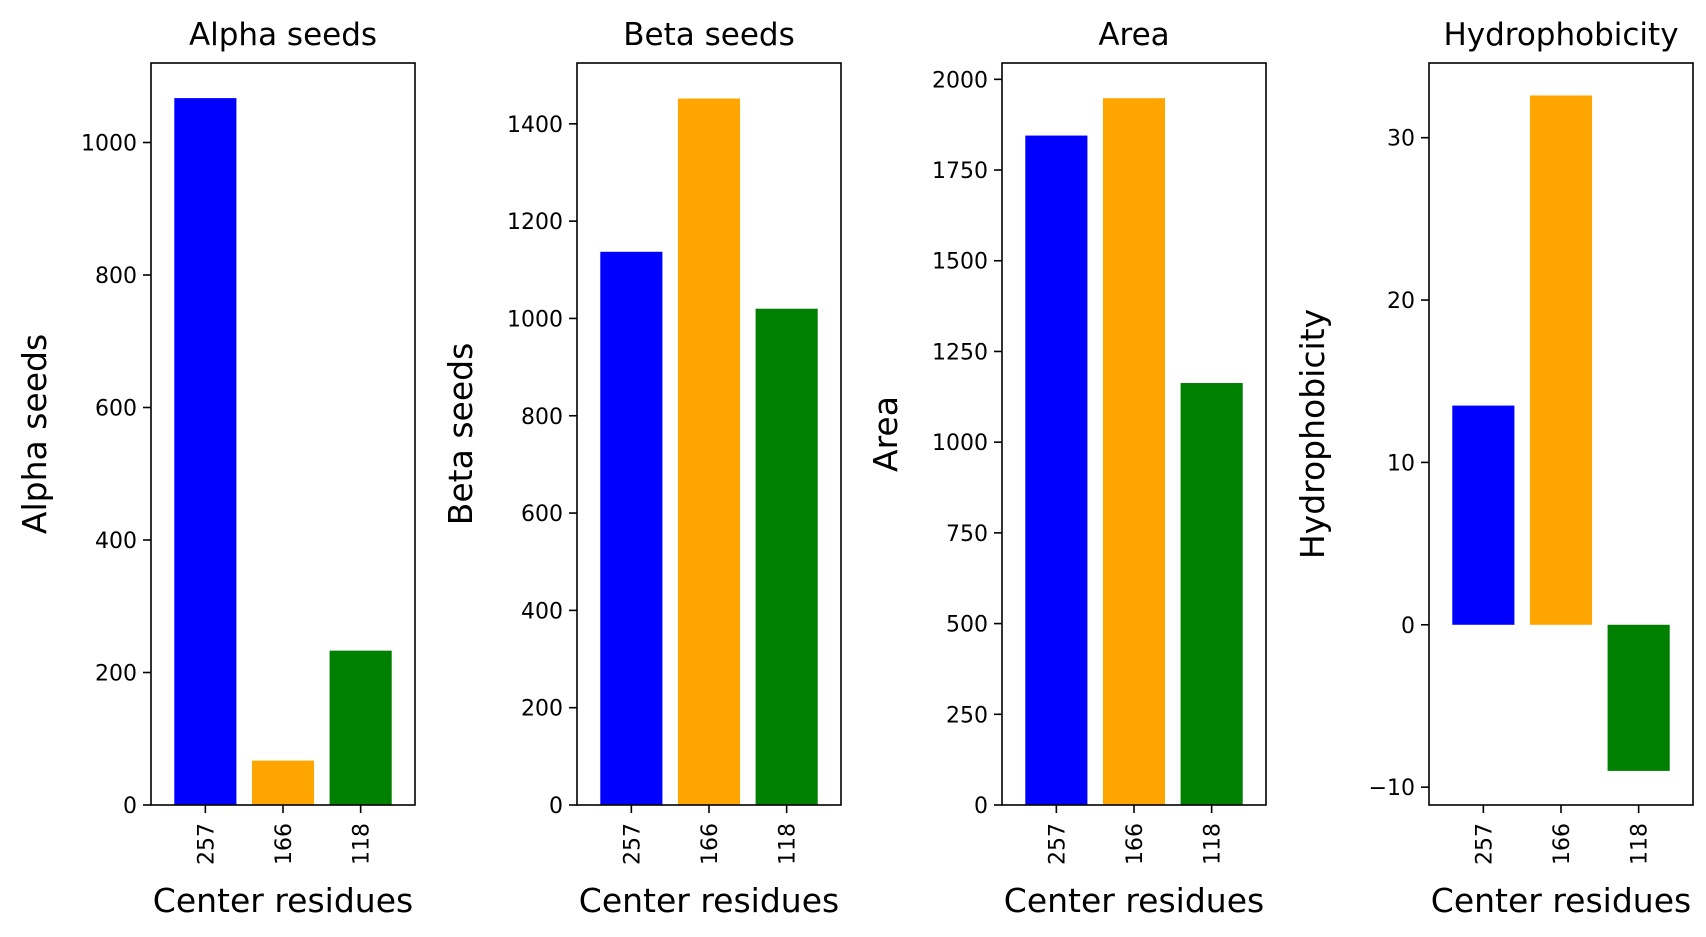 The width and height of the screenshot is (1706, 937). Describe the element at coordinates (1392, 788) in the screenshot. I see `y-tick-label: −10` at that location.